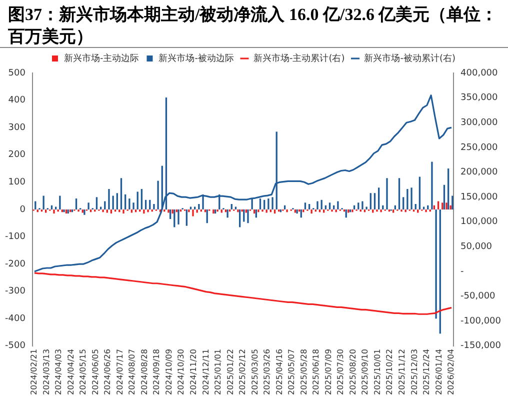  I want to click on x-tick-label: 2025/03/26, so click(267, 371).